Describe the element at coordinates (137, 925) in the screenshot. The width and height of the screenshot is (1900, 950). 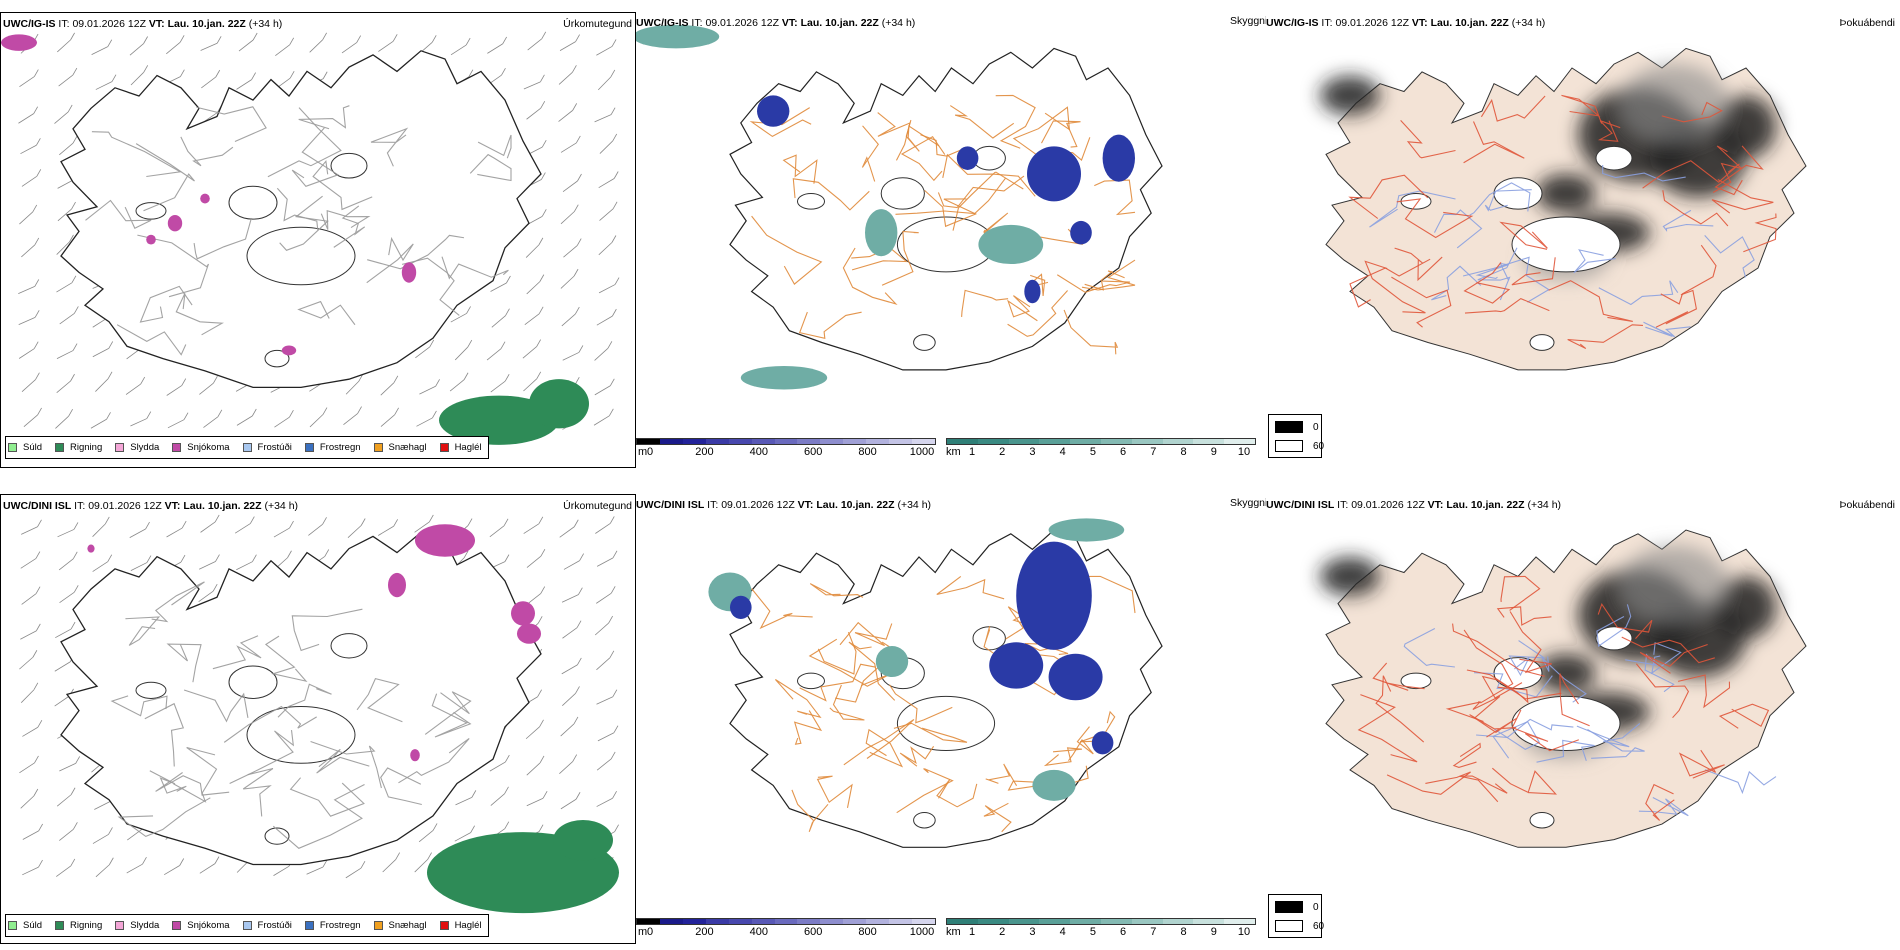
I see `legend-item-slydda: Slydda` at that location.